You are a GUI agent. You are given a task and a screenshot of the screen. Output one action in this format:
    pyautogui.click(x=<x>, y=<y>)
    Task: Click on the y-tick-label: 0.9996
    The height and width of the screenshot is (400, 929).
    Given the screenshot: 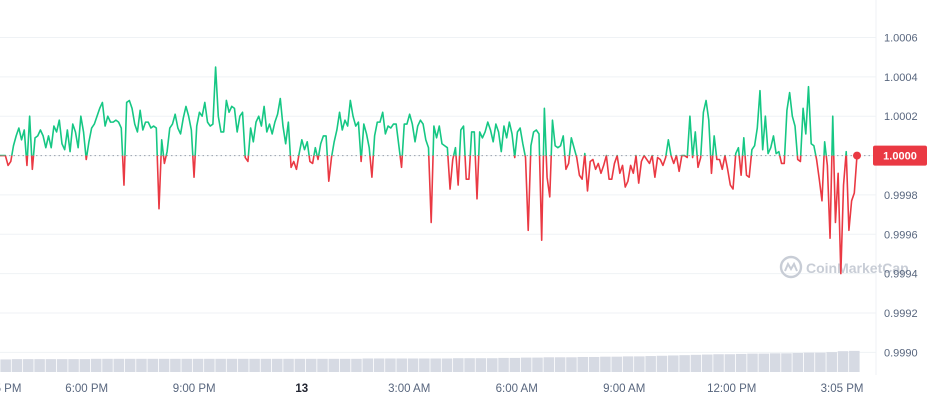 What is the action you would take?
    pyautogui.click(x=901, y=235)
    